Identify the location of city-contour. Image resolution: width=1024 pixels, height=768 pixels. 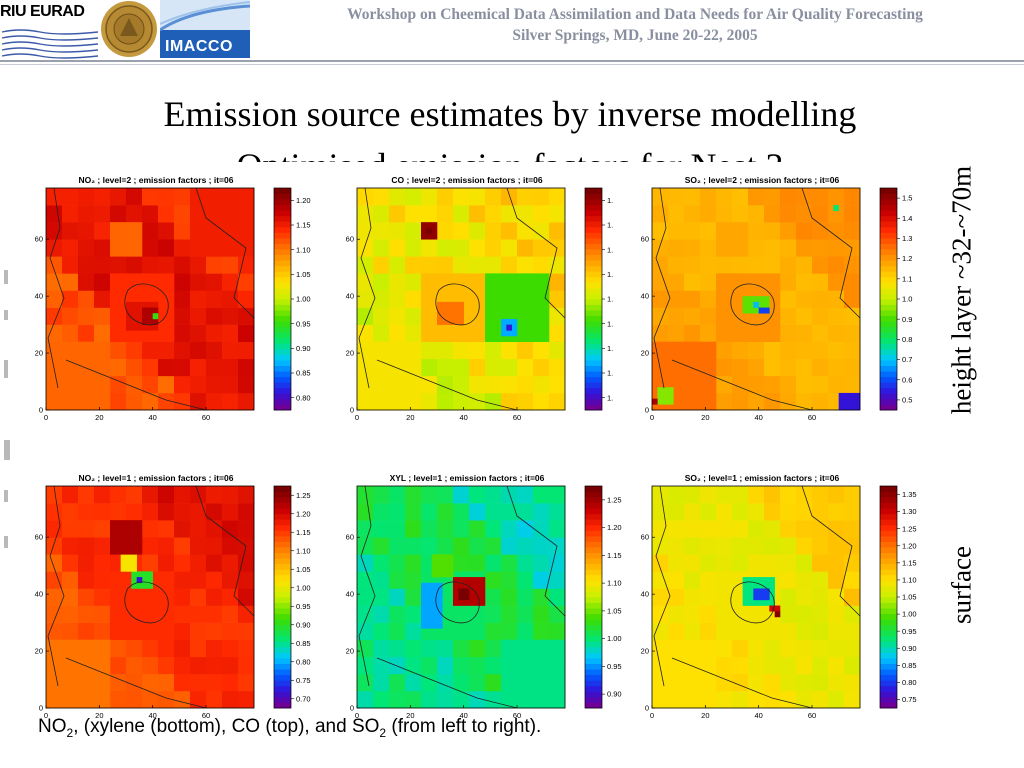
(752, 602).